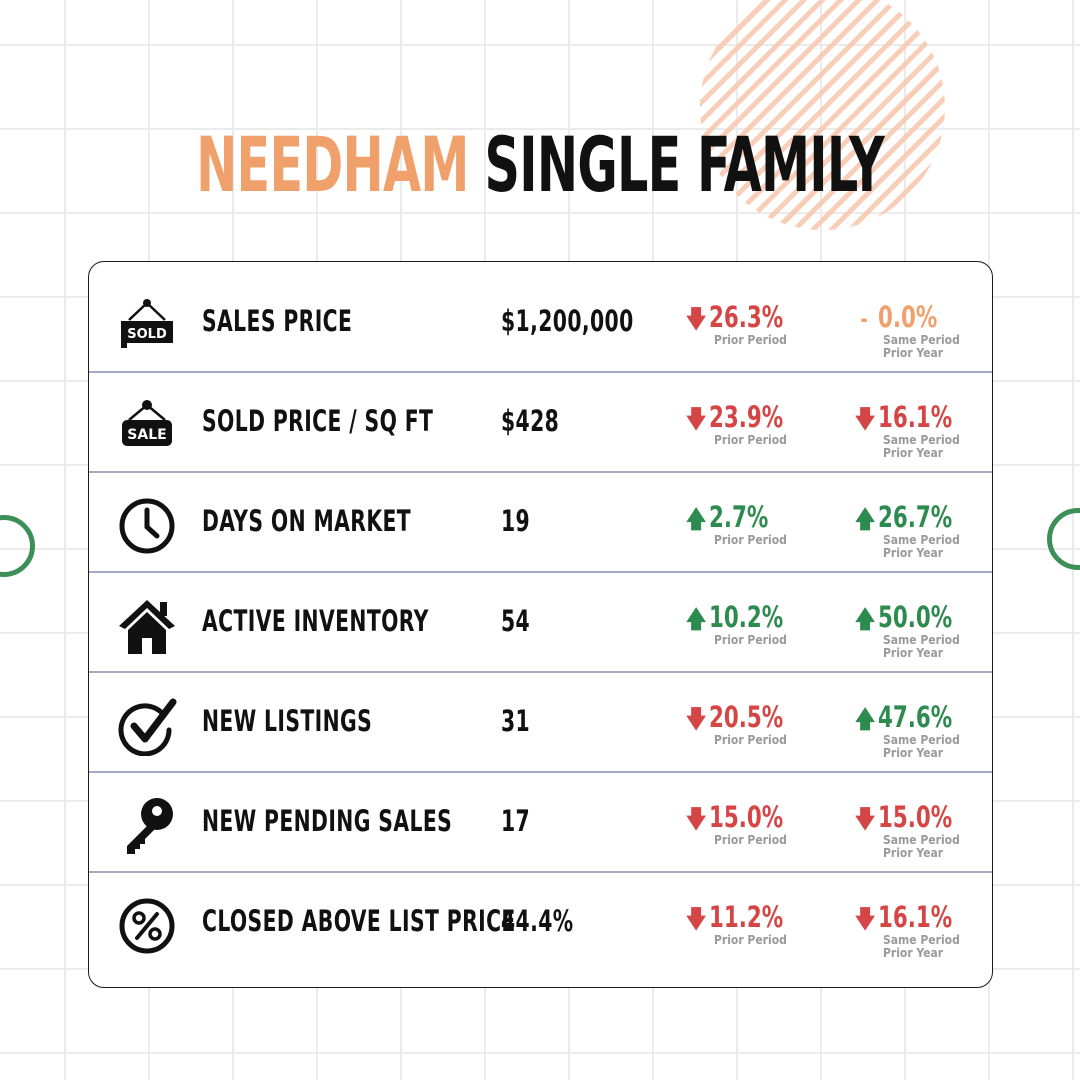 The height and width of the screenshot is (1080, 1080). What do you see at coordinates (684, 164) in the screenshot?
I see `title-property-type: SINGLE FAMILY` at bounding box center [684, 164].